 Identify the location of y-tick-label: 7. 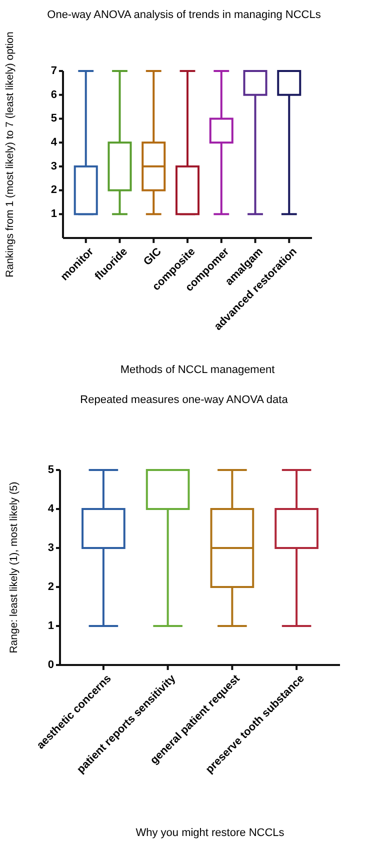
(53, 70).